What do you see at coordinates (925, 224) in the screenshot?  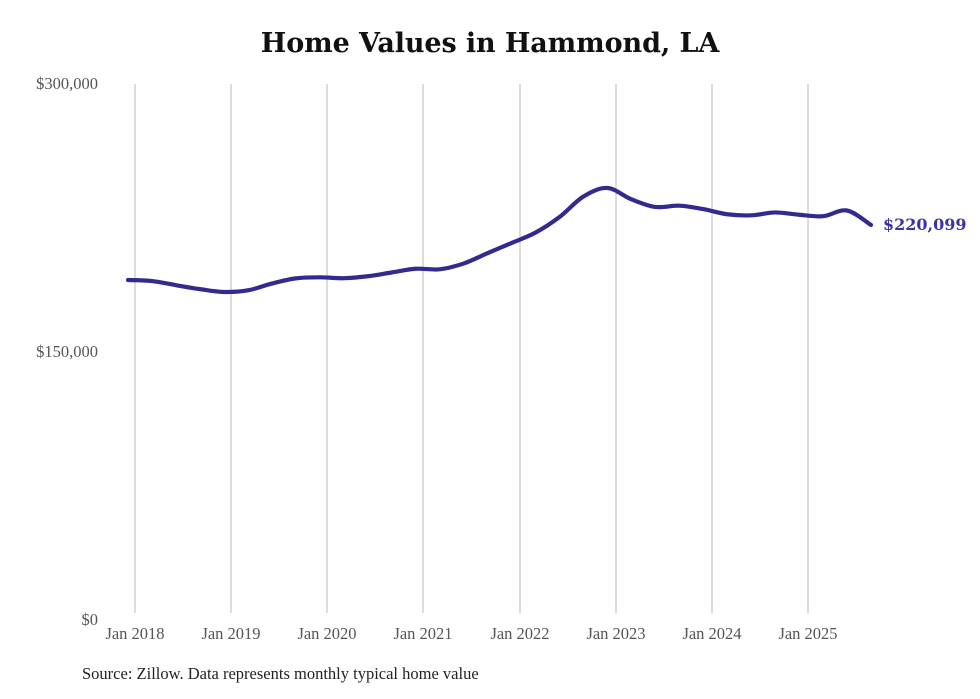 I see `series-end-value-label: $220,099` at bounding box center [925, 224].